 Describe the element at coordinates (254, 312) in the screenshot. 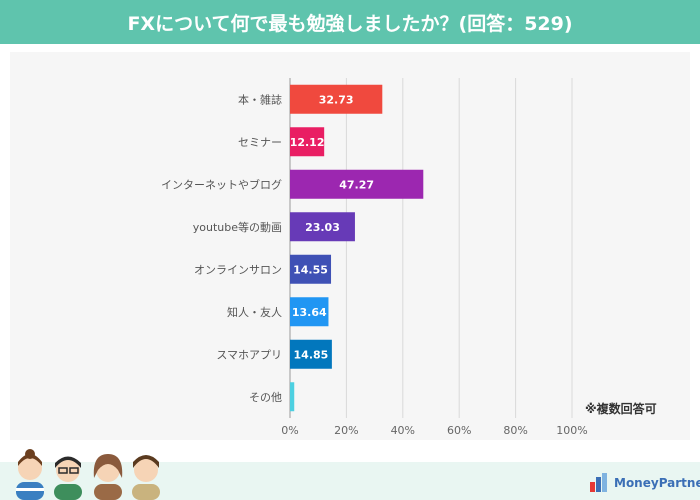

I see `category-label: 知人・友人` at that location.